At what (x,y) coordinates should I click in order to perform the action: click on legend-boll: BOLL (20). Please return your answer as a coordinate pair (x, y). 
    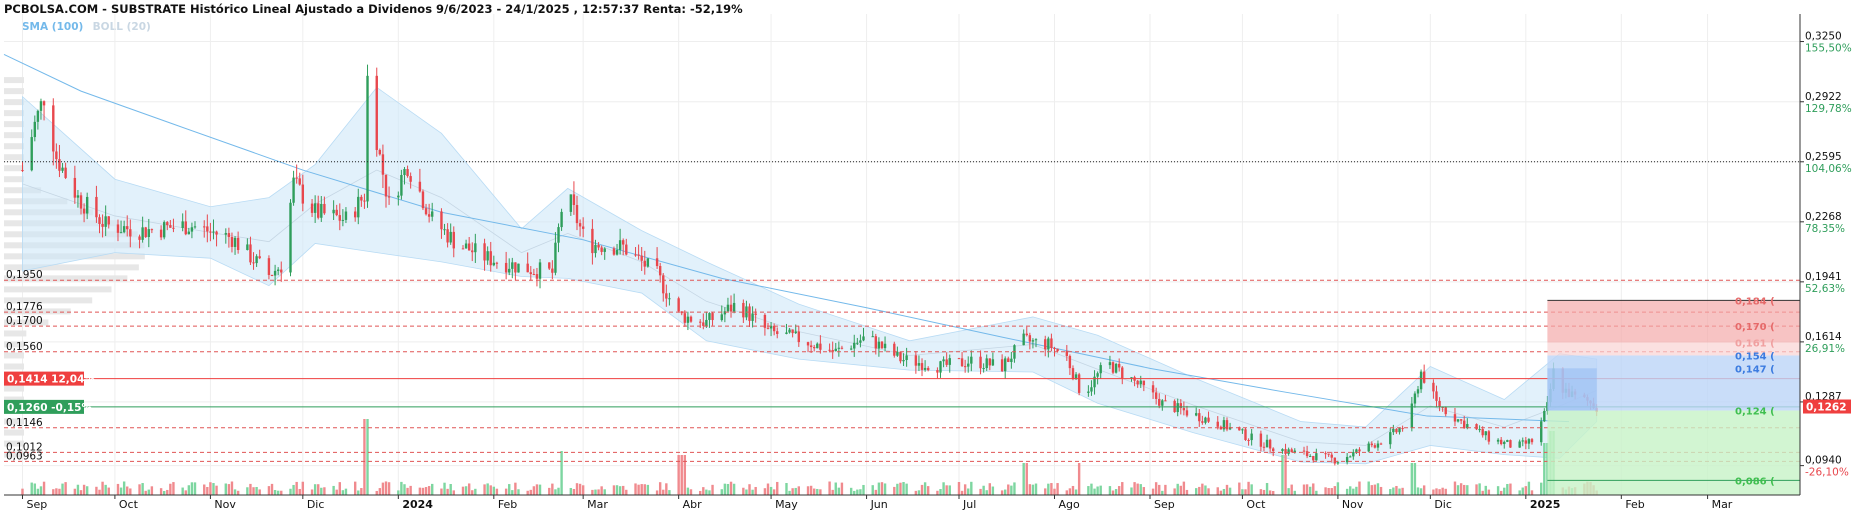
    Looking at the image, I should click on (121, 27).